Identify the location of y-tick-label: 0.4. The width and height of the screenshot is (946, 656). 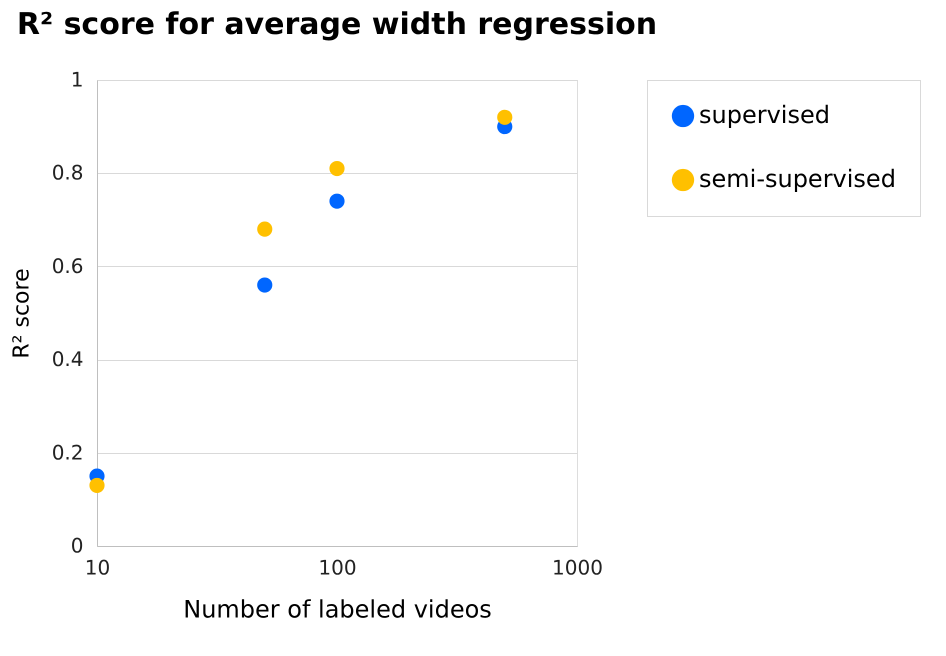
(68, 359).